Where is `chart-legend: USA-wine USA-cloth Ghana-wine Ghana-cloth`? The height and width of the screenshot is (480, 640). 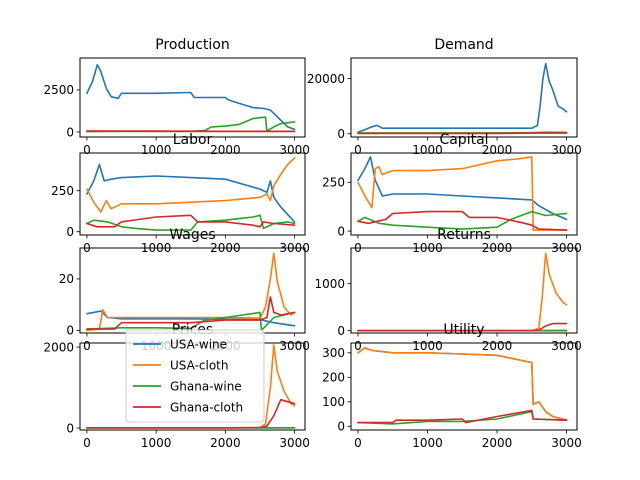 chart-legend: USA-wine USA-cloth Ghana-wine Ghana-cloth is located at coordinates (195, 376).